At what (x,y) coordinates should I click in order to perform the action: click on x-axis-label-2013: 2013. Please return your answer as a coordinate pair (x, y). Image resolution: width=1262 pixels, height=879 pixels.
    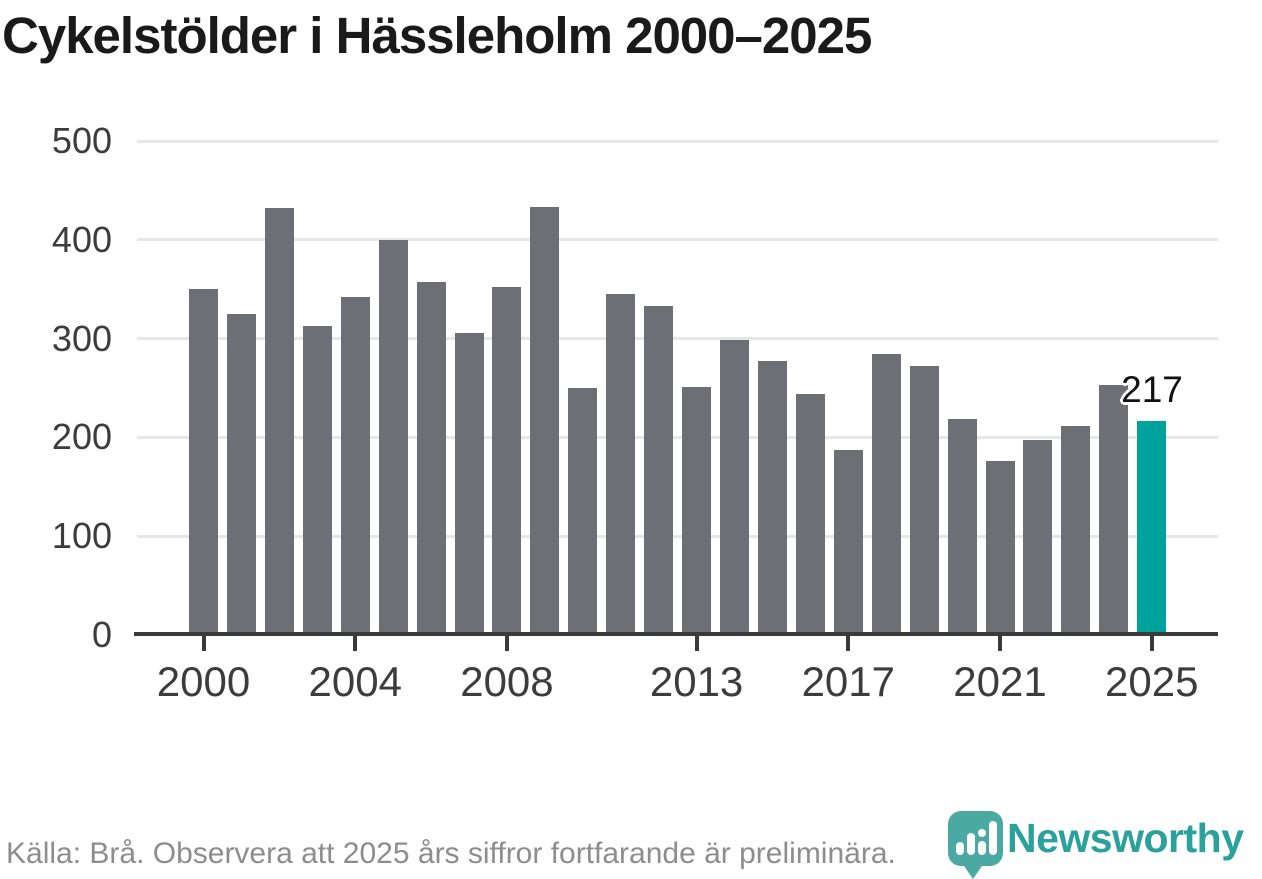
    Looking at the image, I should click on (696, 681).